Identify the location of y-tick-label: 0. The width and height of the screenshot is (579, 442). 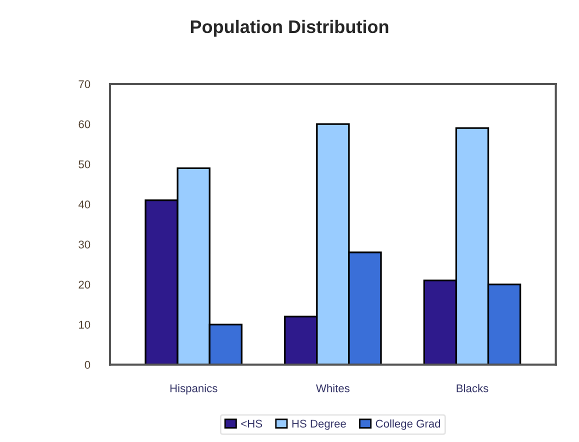
(87, 364).